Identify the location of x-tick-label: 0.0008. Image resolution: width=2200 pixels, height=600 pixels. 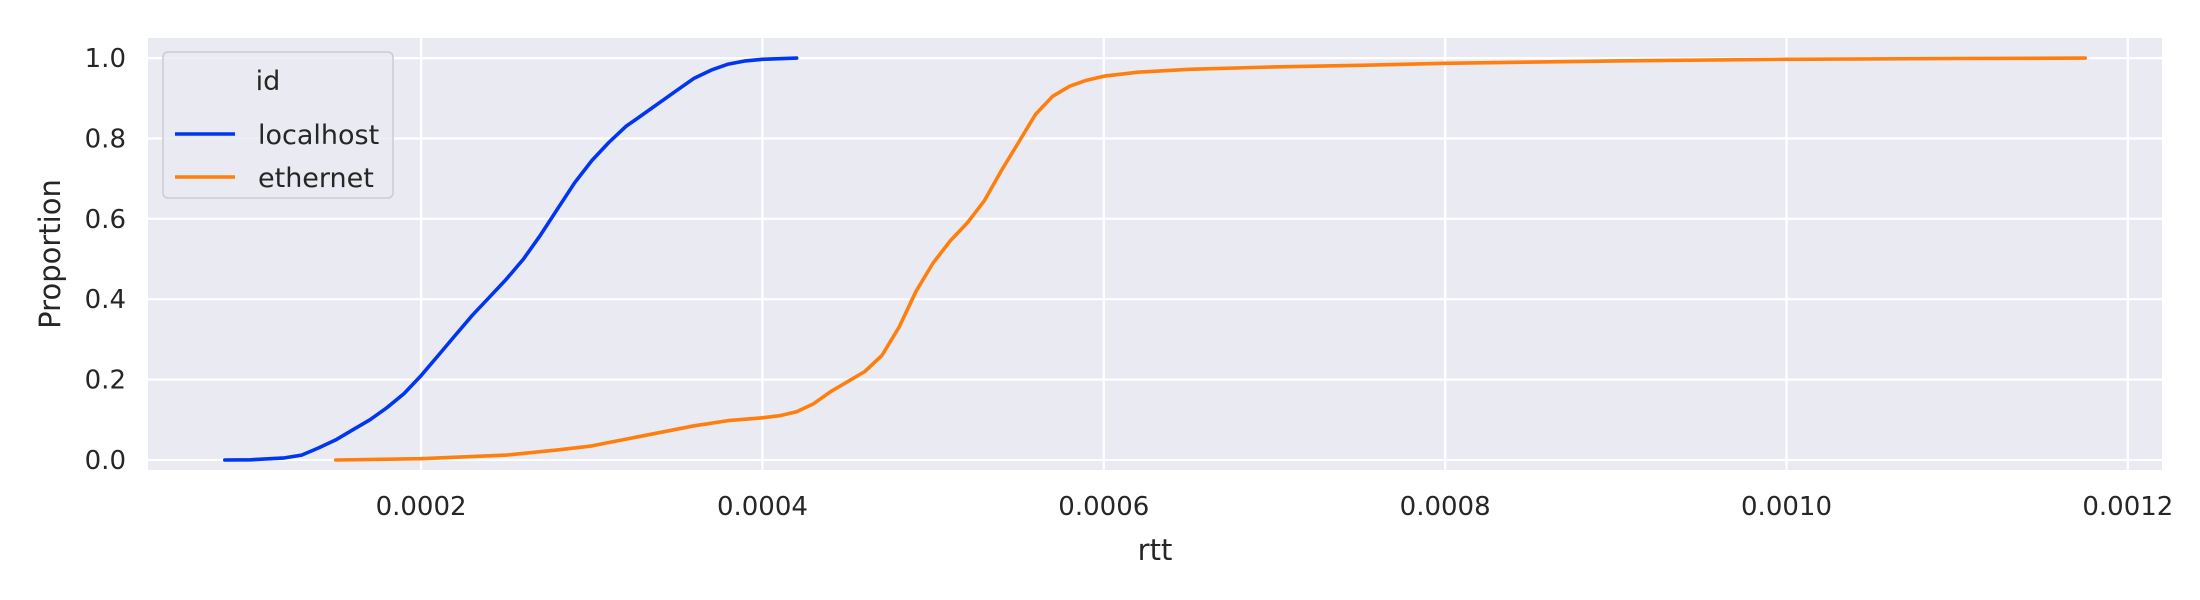
(1445, 507).